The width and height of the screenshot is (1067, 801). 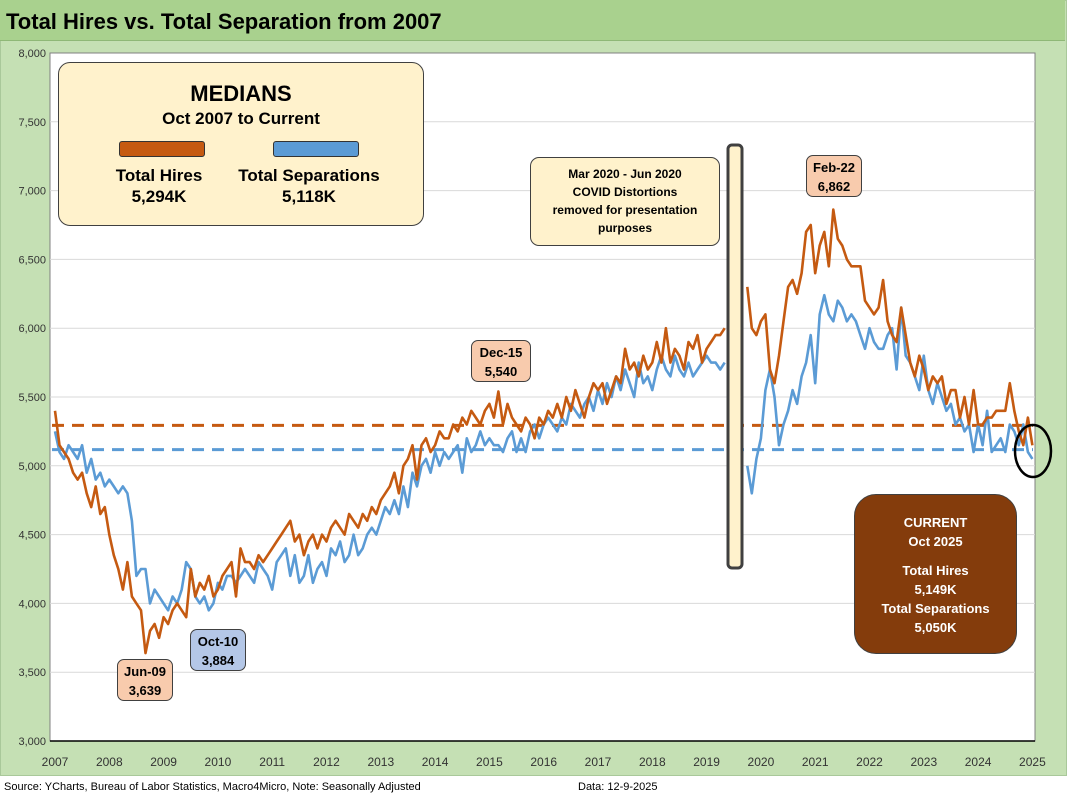 What do you see at coordinates (55, 762) in the screenshot?
I see `x-tick-label: 2007` at bounding box center [55, 762].